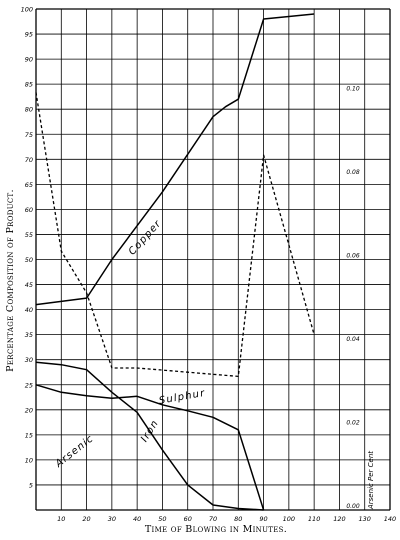 The image size is (400, 540). Describe the element at coordinates (353, 256) in the screenshot. I see `right-tick-label: 0.06` at that location.